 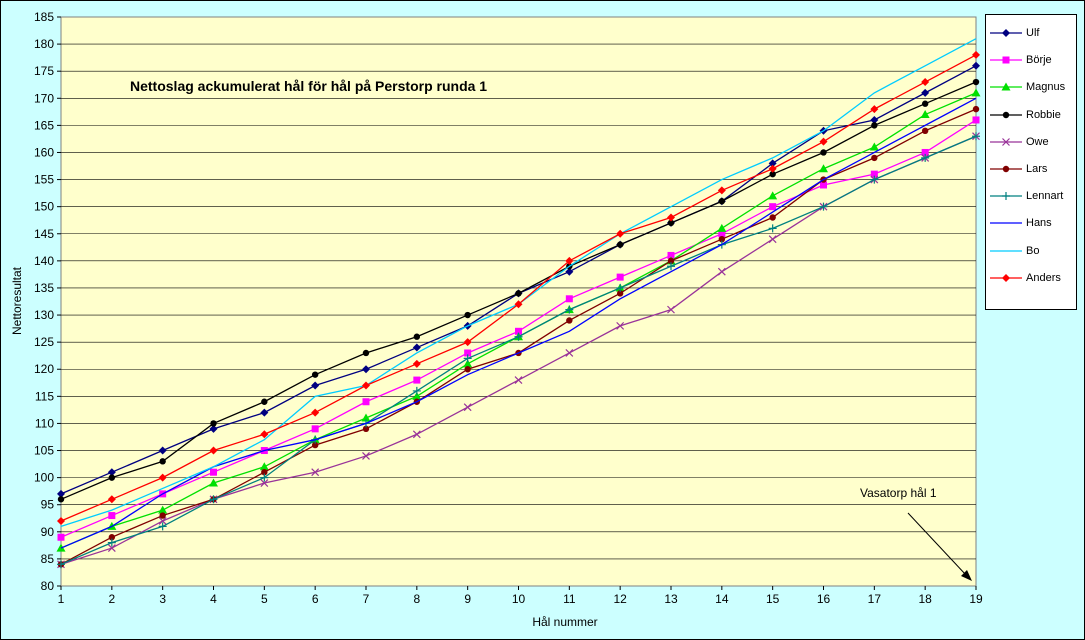 I want to click on y-tick-label: 140, so click(x=44, y=261).